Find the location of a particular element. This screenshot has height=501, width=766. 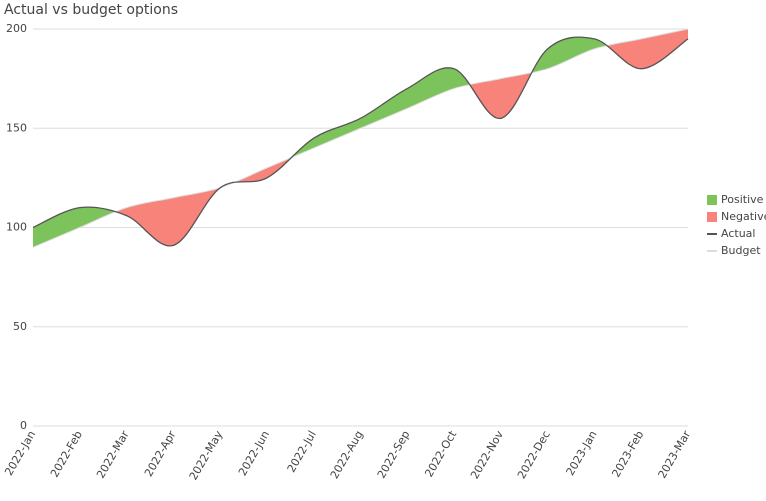

x-tick-label: 2022-Sep is located at coordinates (394, 454).